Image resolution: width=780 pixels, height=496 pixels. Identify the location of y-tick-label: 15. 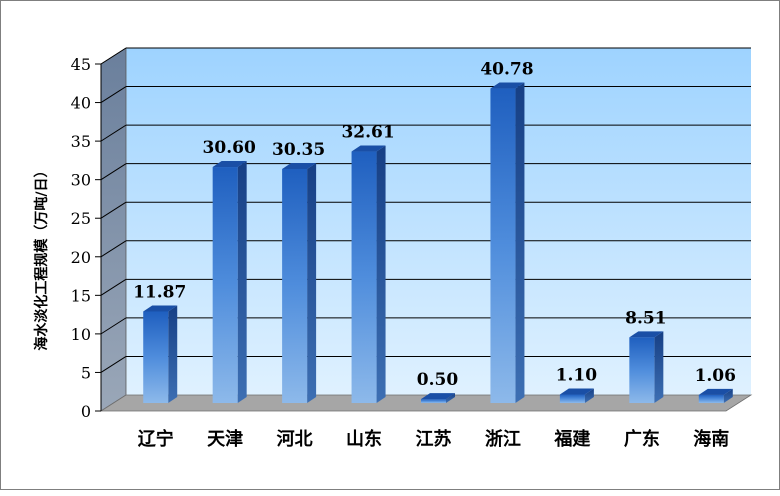
(81, 295).